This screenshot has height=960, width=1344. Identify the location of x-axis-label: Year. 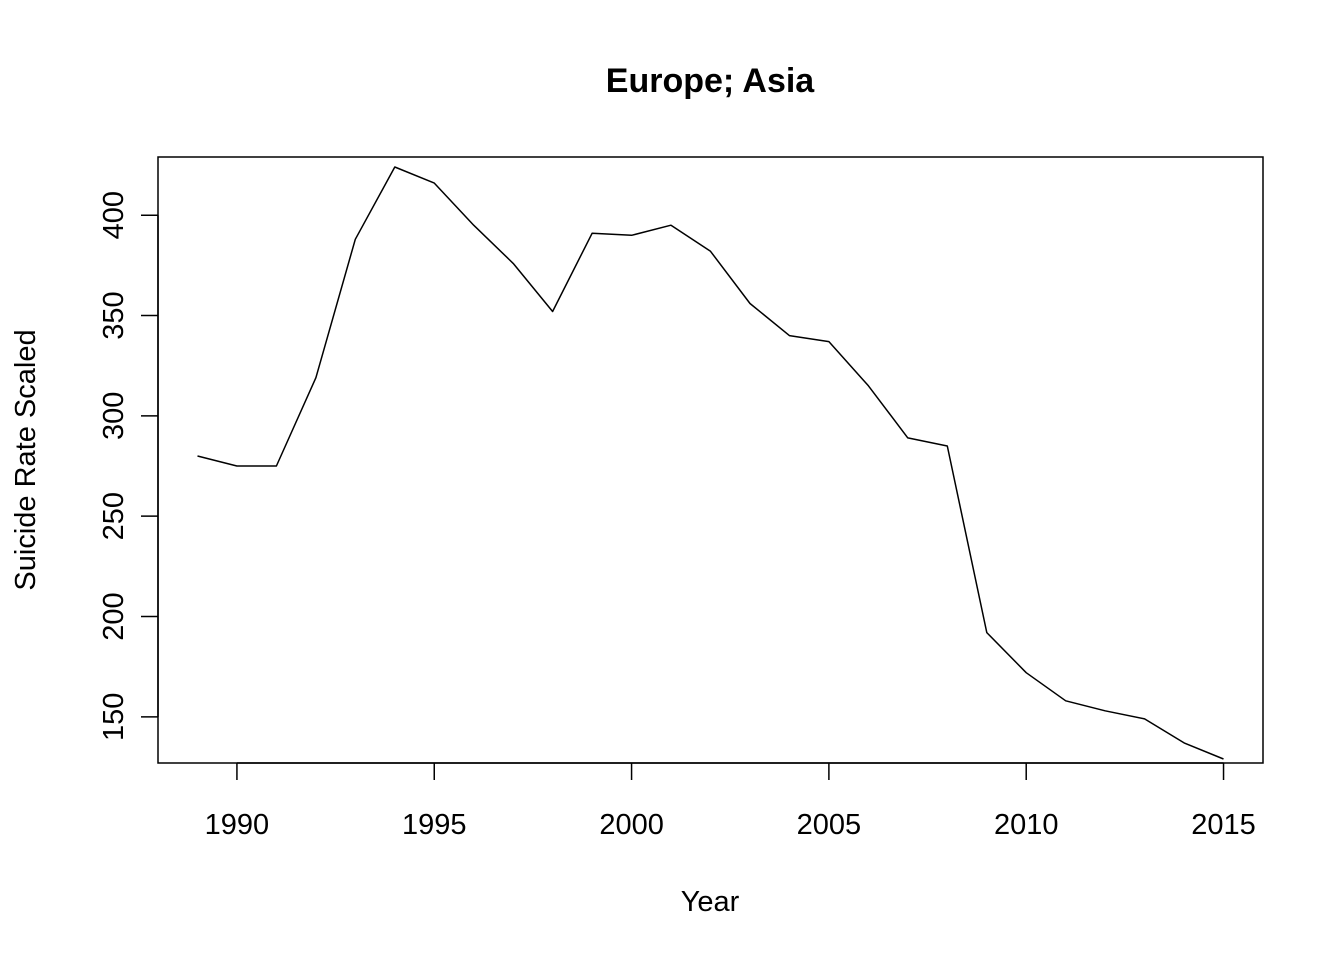
(710, 902).